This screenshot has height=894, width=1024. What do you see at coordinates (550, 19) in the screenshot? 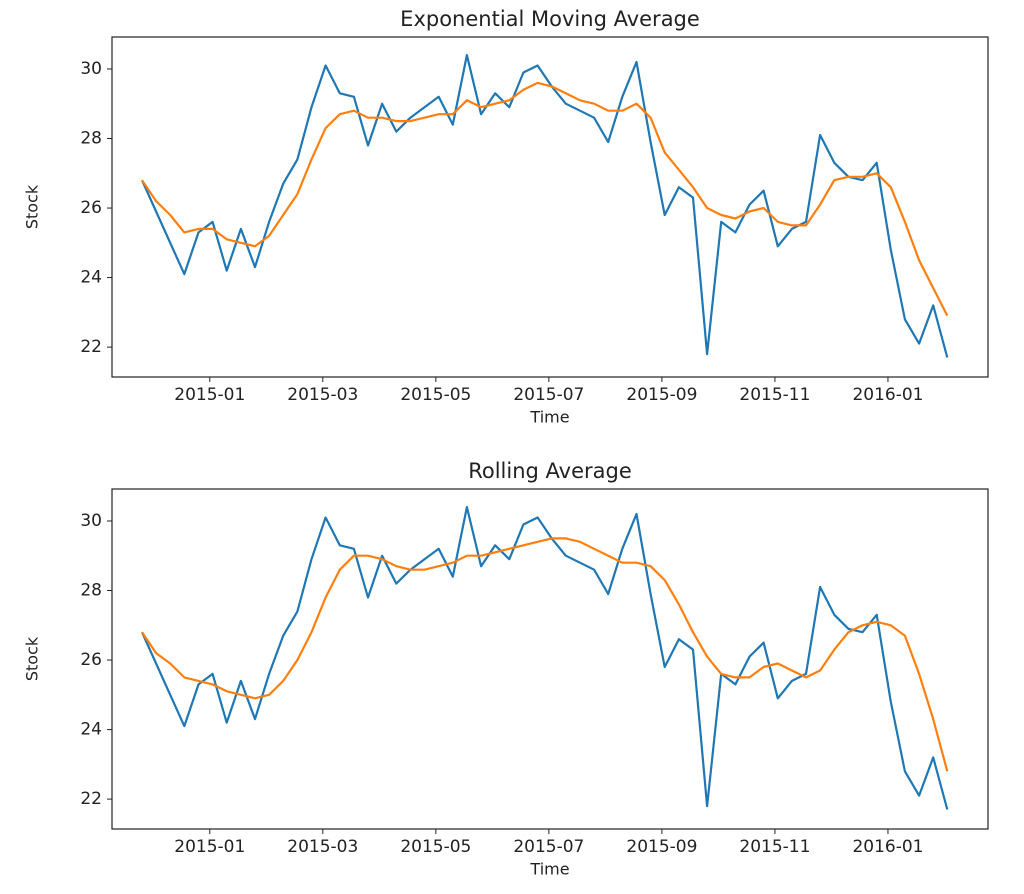
I see `chart-title: Exponential Moving Average` at bounding box center [550, 19].